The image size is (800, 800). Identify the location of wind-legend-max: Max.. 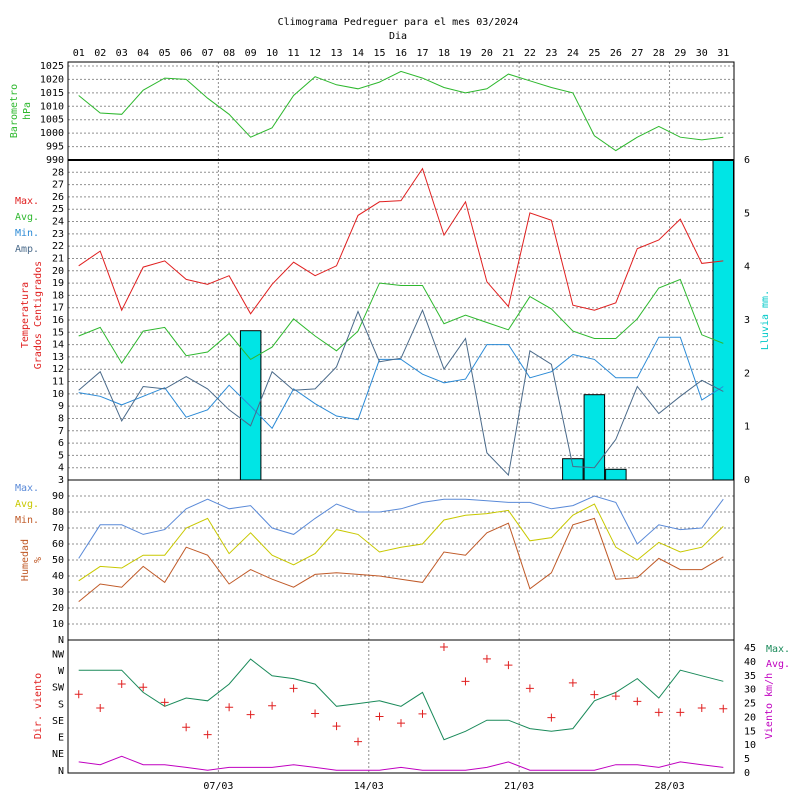
(778, 649).